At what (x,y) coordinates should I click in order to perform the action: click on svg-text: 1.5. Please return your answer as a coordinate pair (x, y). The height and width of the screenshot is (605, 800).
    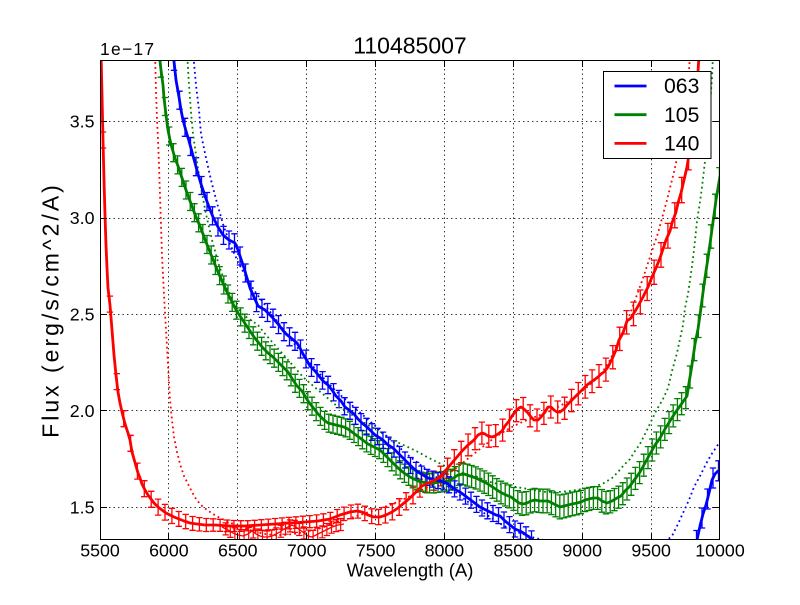
    Looking at the image, I should click on (82, 508).